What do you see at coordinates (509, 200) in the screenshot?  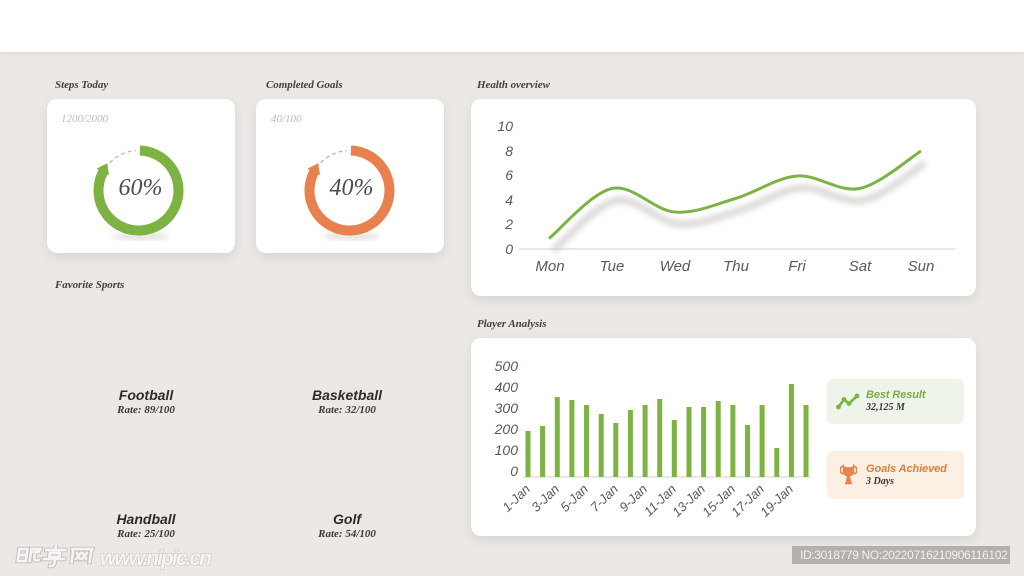 I see `svg-text: 4` at bounding box center [509, 200].